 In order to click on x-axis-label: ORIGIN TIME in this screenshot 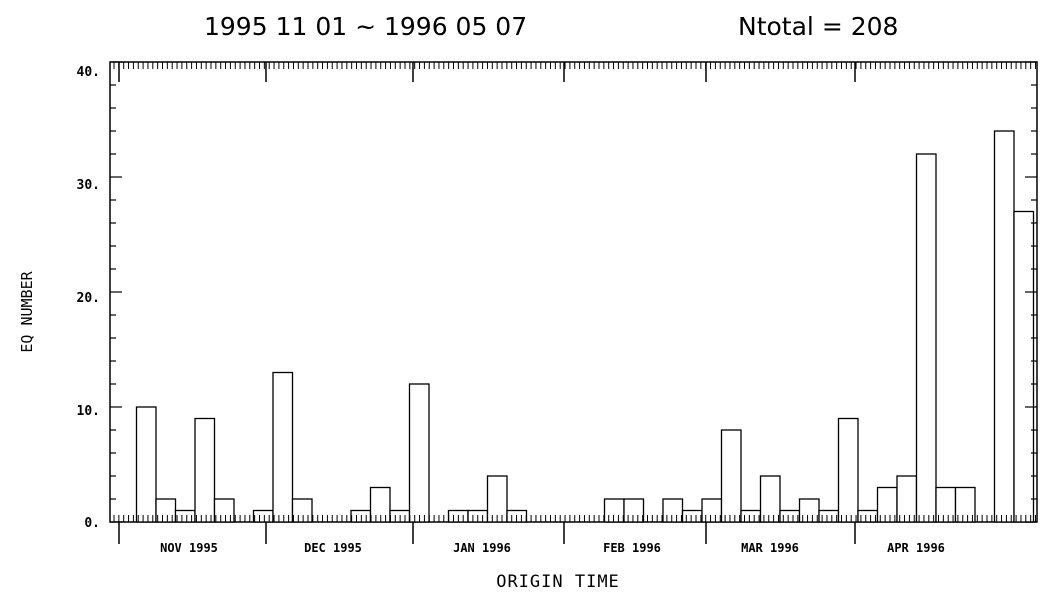, I will do `click(558, 582)`.